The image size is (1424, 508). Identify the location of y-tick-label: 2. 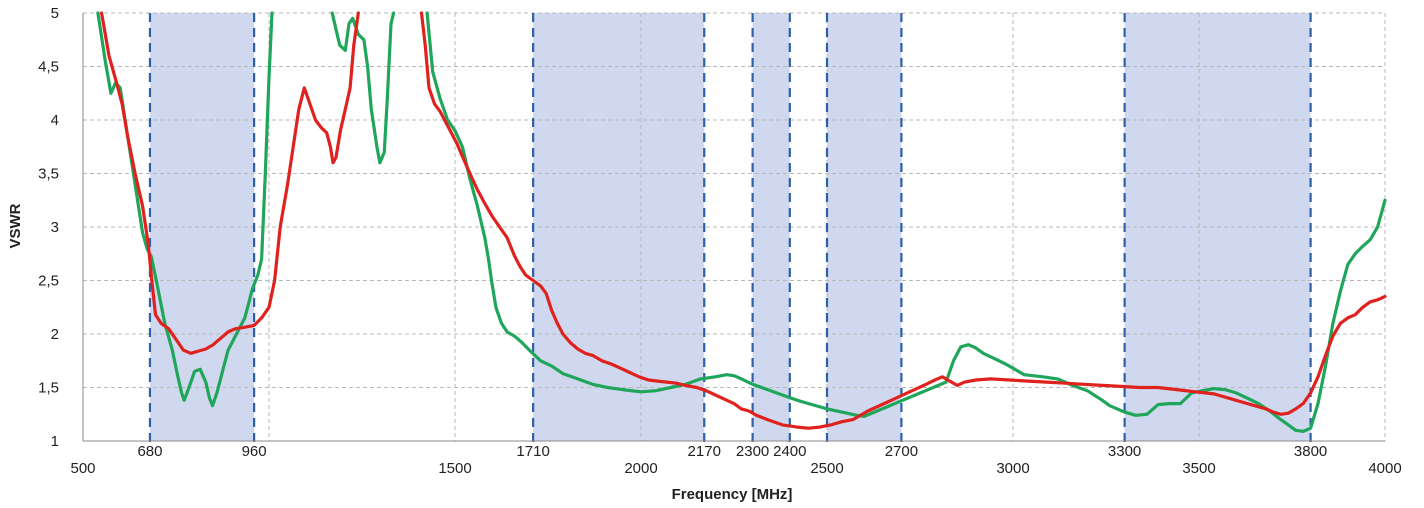
(55, 334).